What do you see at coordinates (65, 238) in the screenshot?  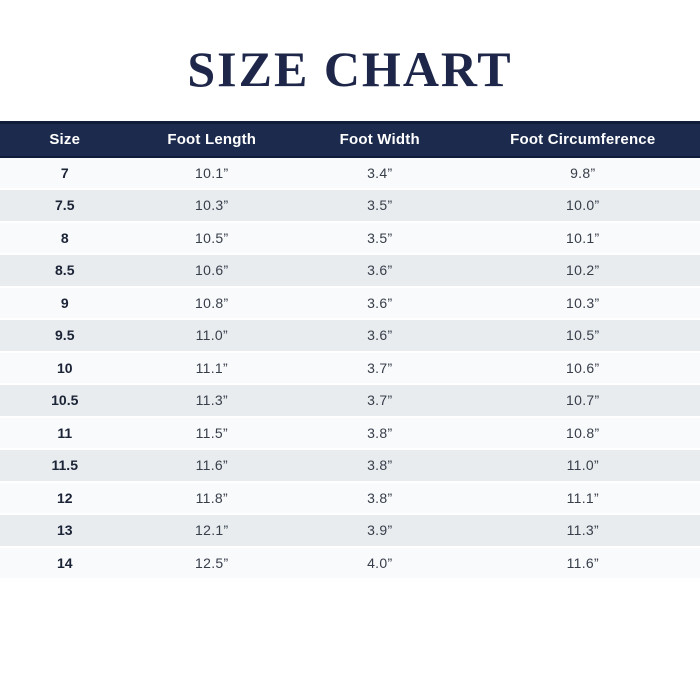 I see `cell-size: 8` at bounding box center [65, 238].